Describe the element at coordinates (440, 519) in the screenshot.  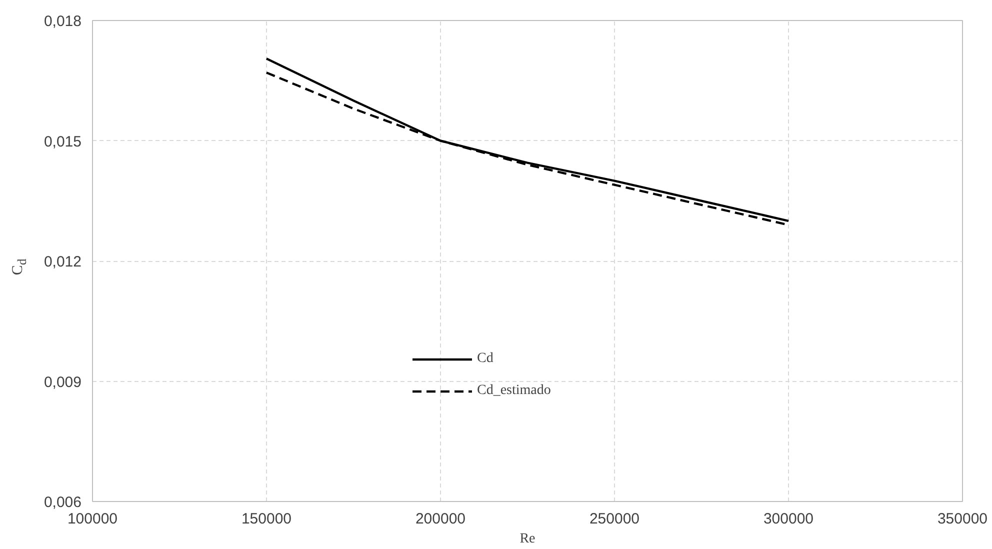
I see `x-tick-label: 200000` at that location.